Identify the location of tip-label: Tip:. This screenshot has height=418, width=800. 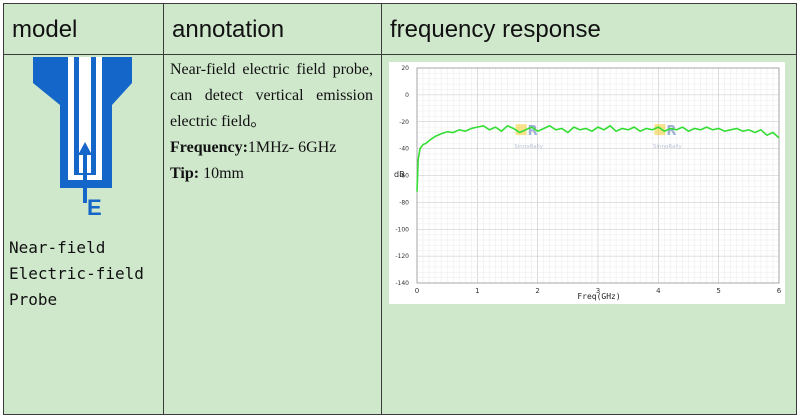
(185, 173).